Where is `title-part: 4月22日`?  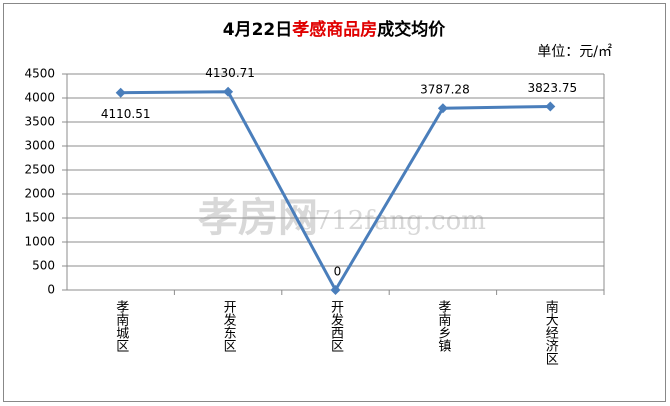
title-part: 4月22日 is located at coordinates (258, 30).